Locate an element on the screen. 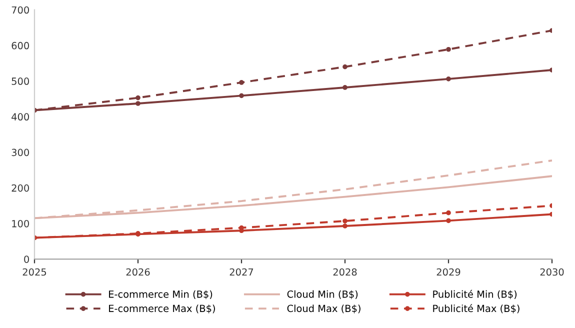  y-tick-label: 300 is located at coordinates (20, 152).